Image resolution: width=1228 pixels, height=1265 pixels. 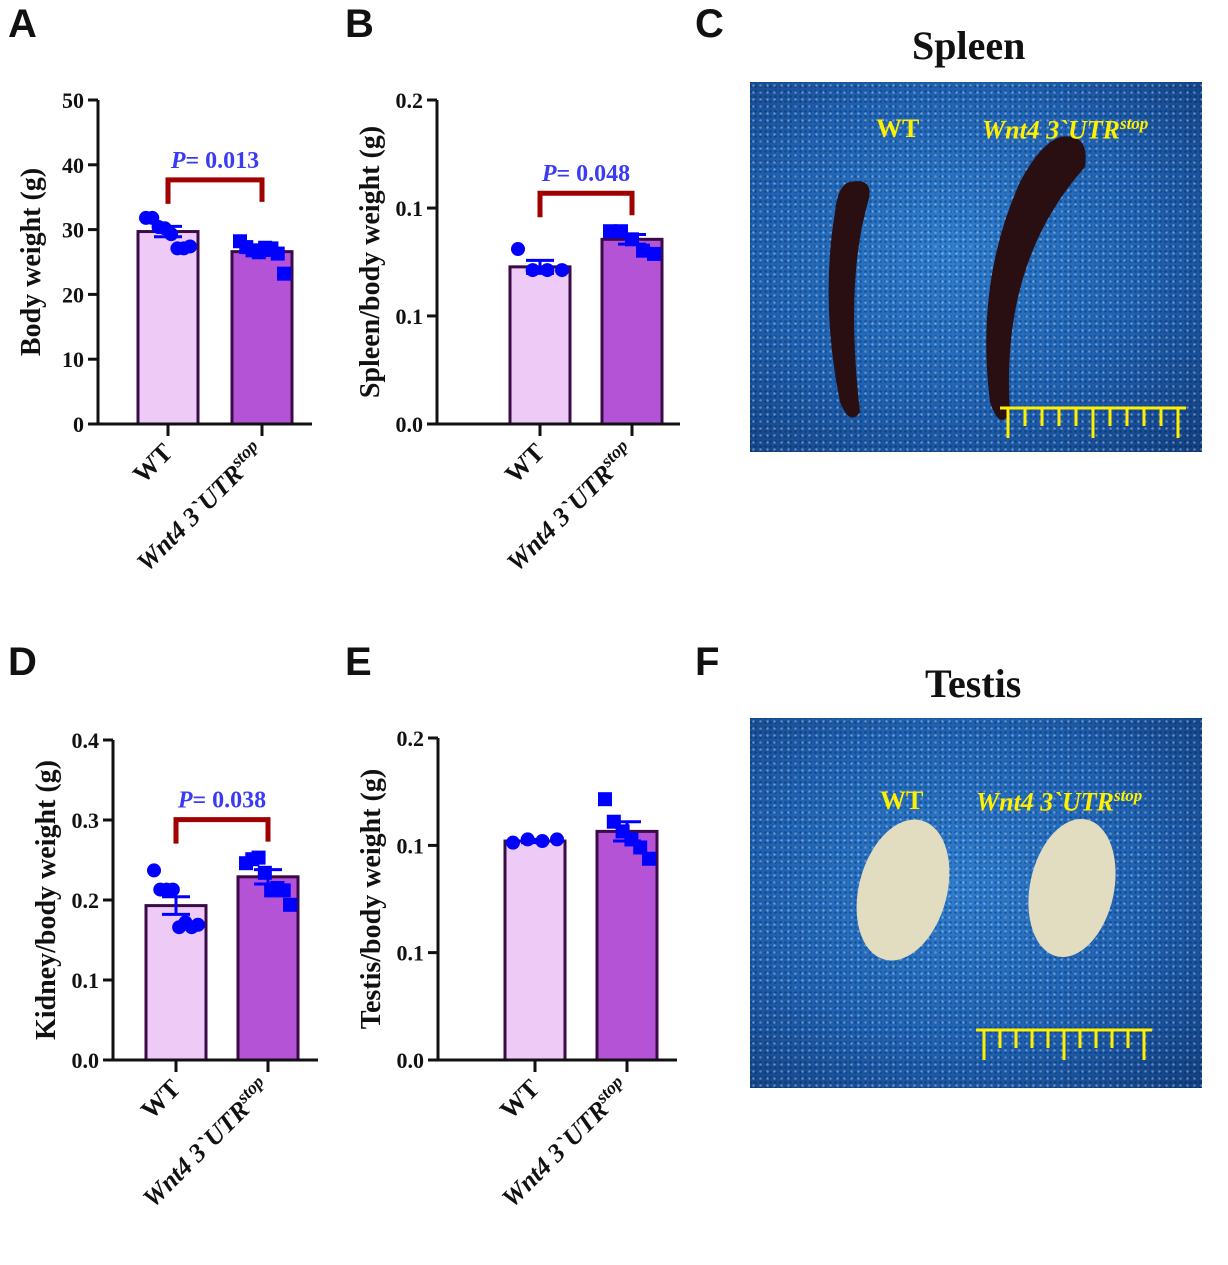 What do you see at coordinates (73, 359) in the screenshot?
I see `y-tick-label: 10` at bounding box center [73, 359].